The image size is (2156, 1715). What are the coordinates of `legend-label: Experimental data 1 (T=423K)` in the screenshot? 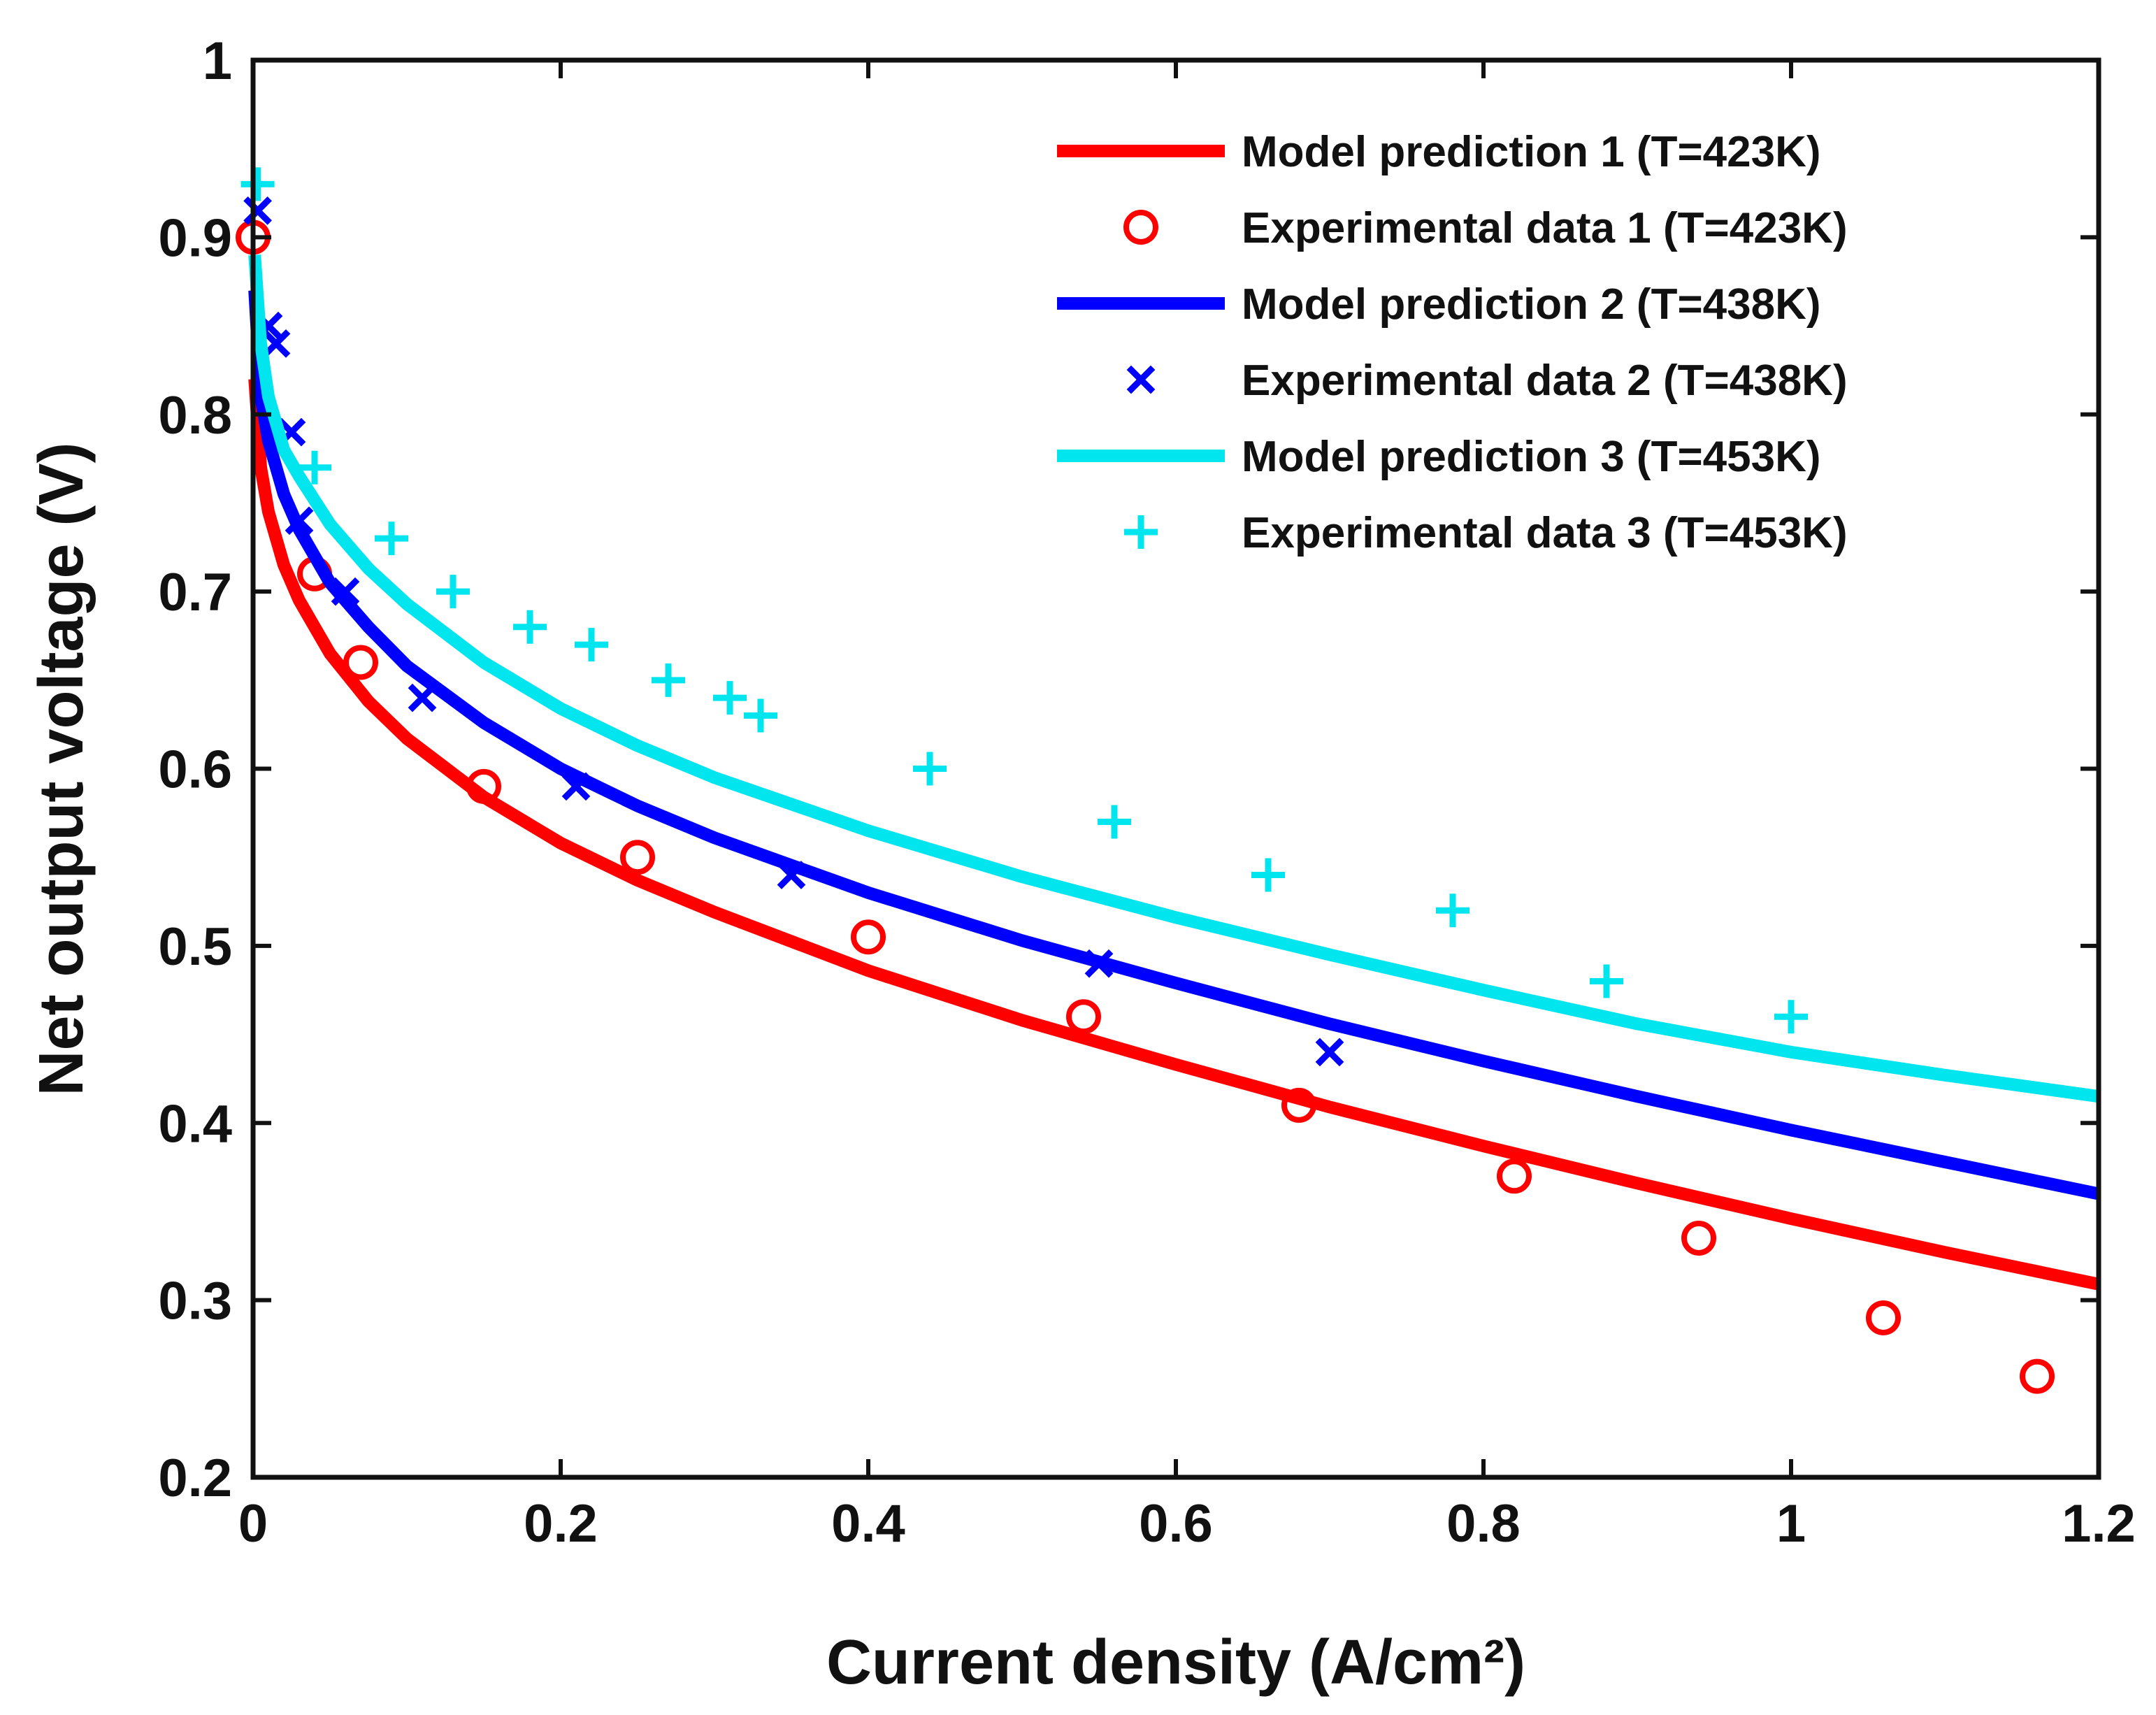 It's located at (1545, 228).